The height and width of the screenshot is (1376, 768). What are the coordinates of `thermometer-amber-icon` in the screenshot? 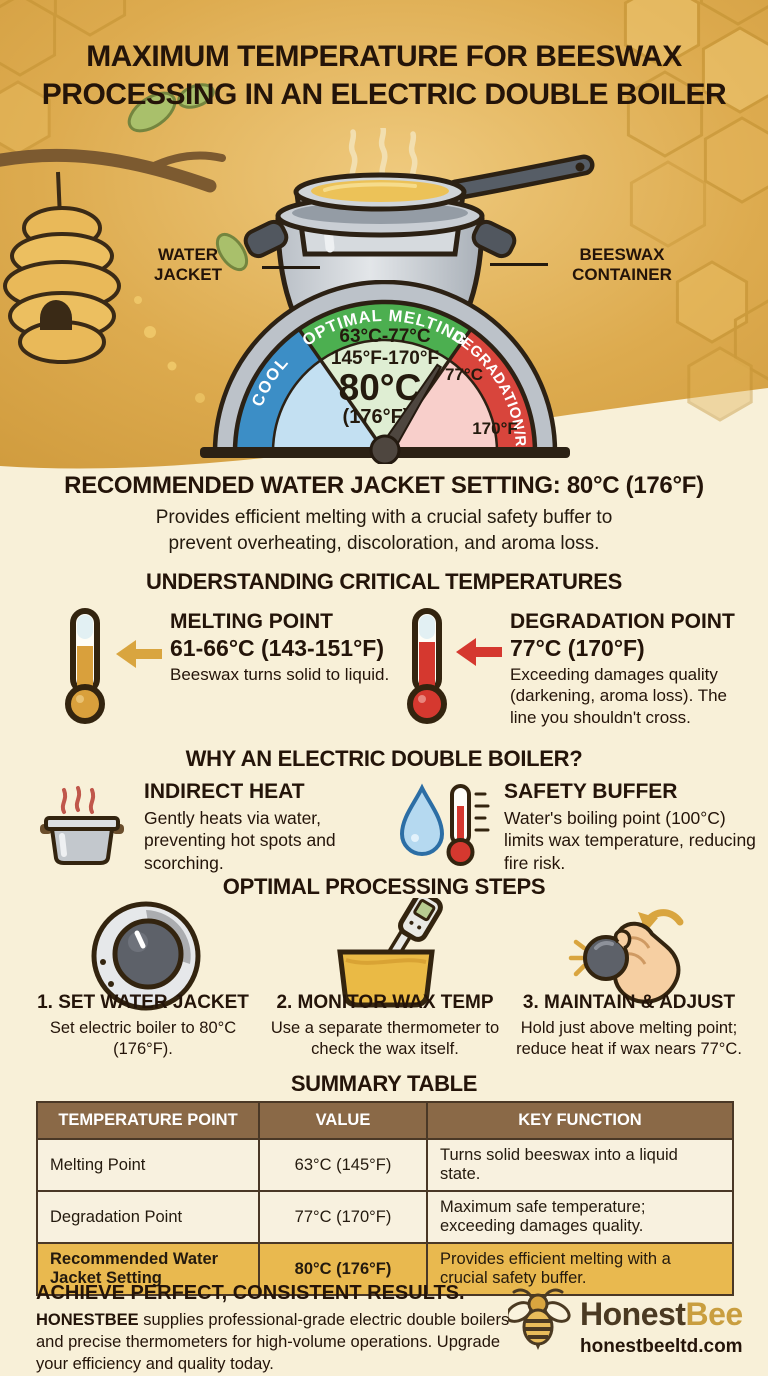 It's located at (85, 666).